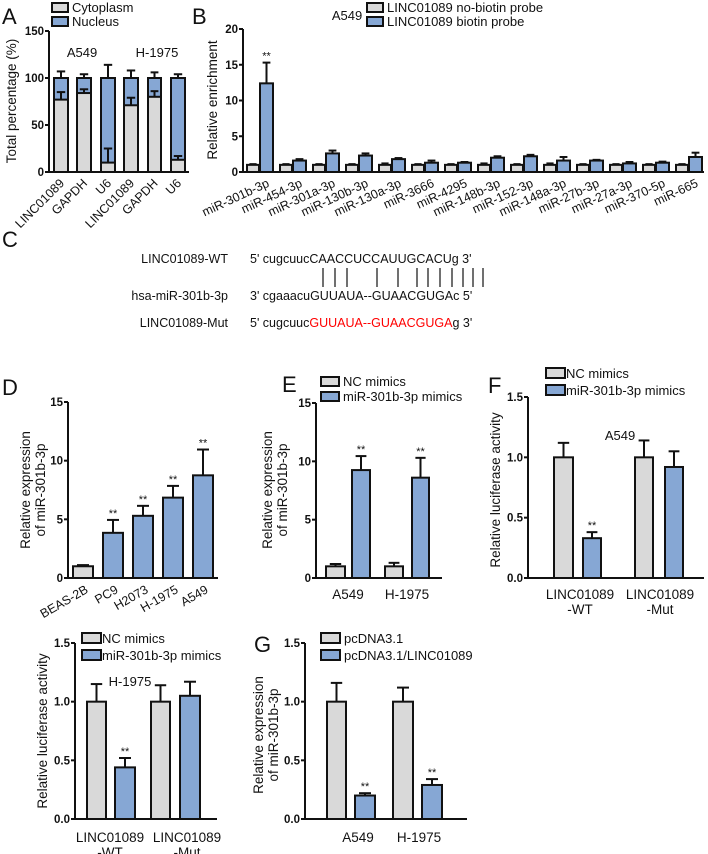 The width and height of the screenshot is (708, 854). Describe the element at coordinates (102, 7) in the screenshot. I see `legend-label: Cytoplasm` at that location.